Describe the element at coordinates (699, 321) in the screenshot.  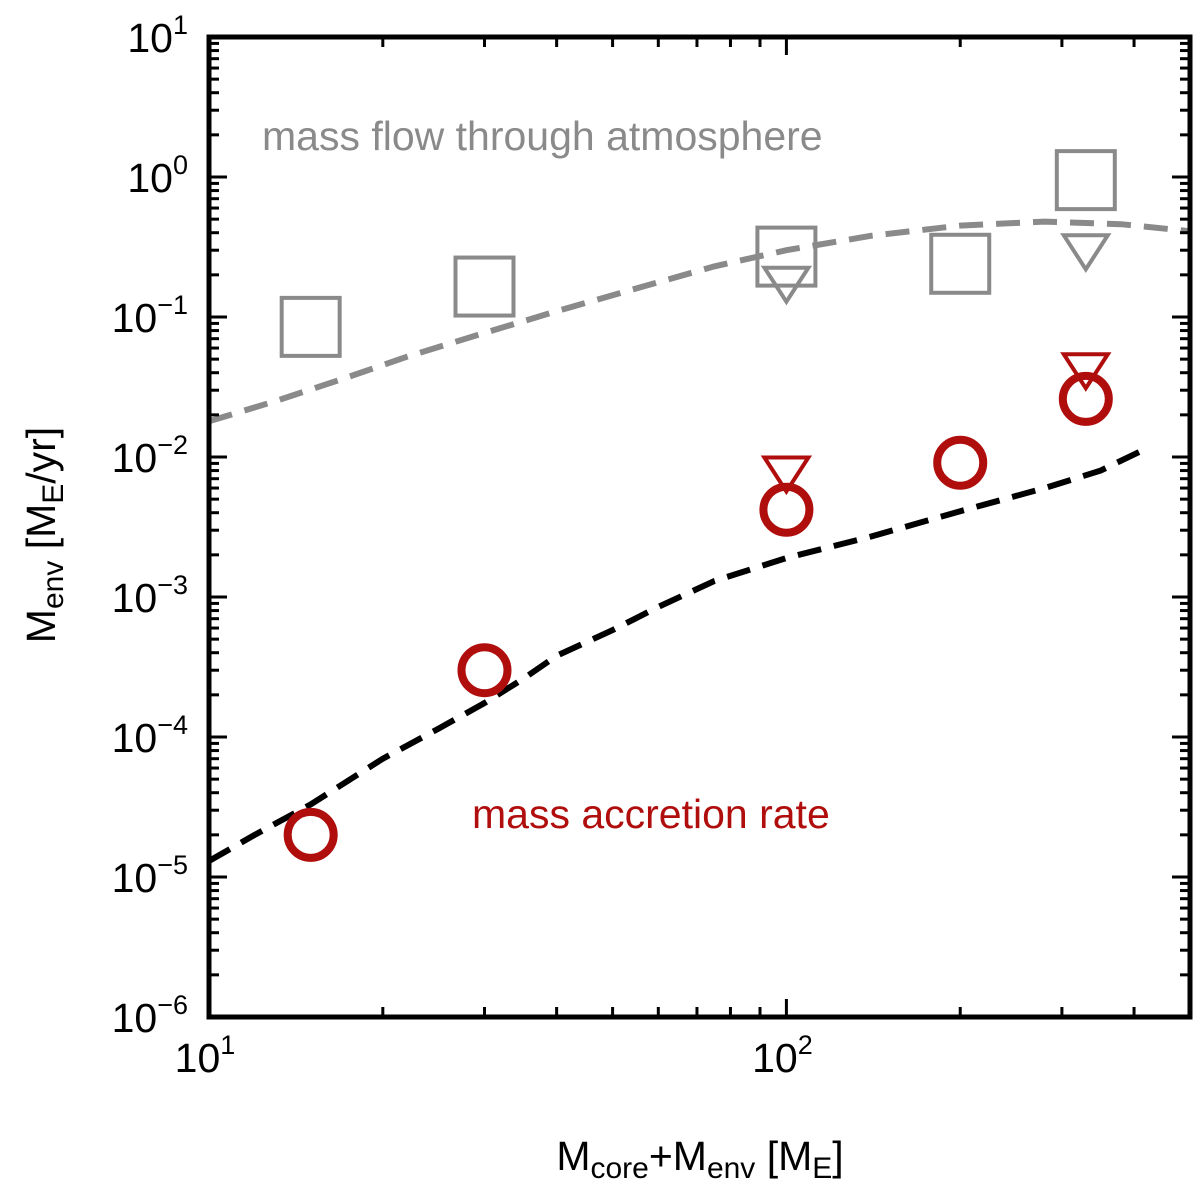
I see `mass-flow-model-line` at that location.